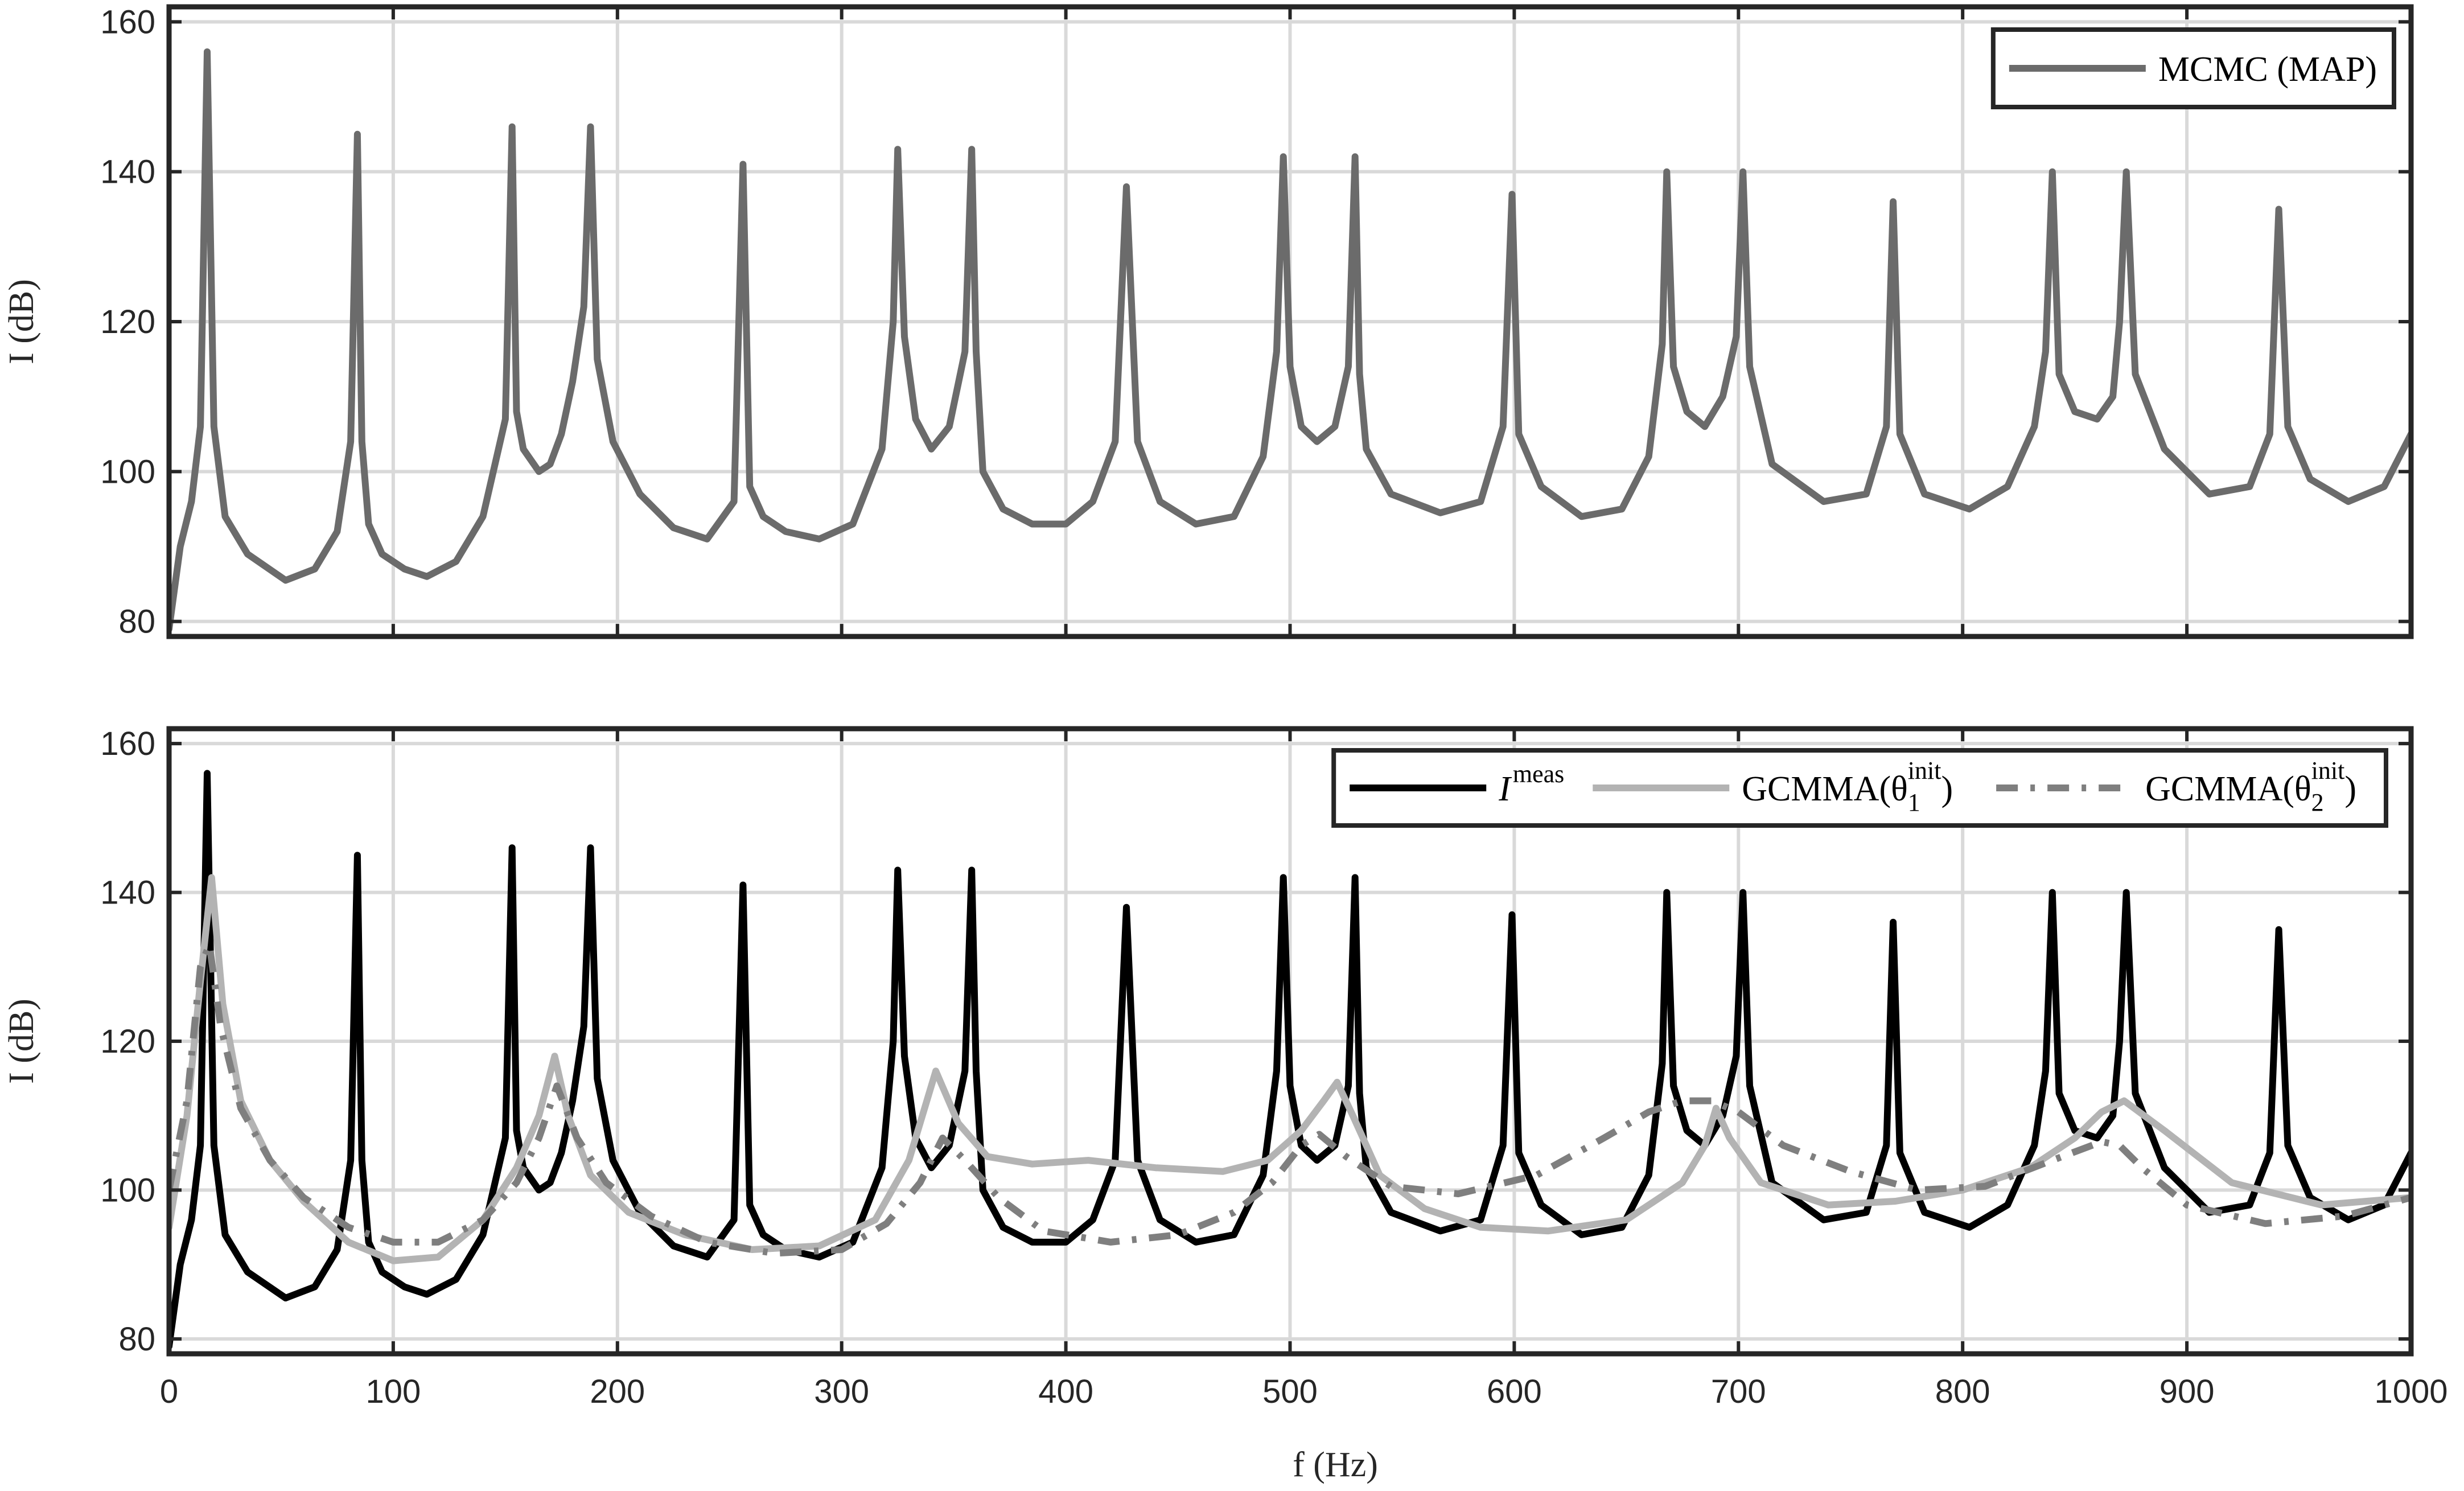  I want to click on x-tick-label: 100, so click(393, 1391).